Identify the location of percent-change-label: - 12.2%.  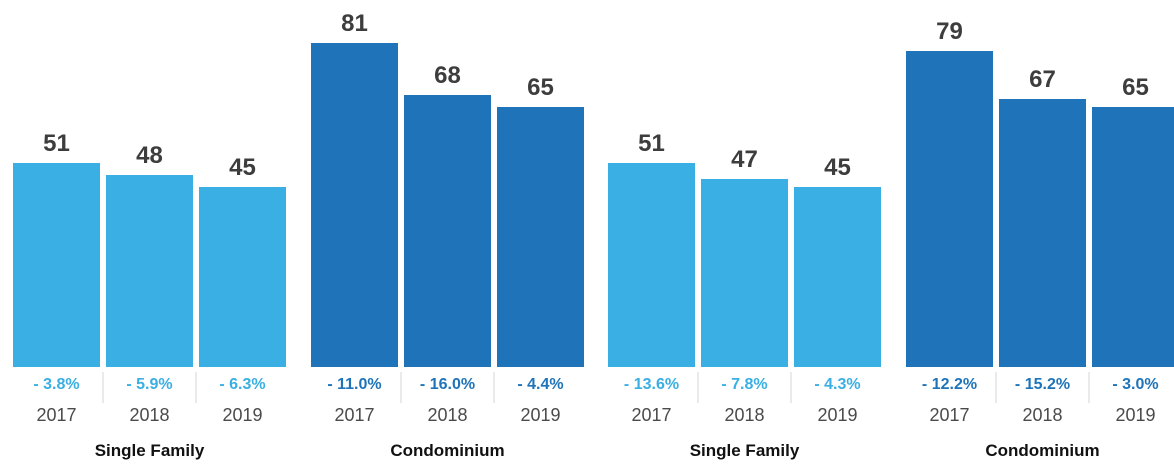
(949, 384).